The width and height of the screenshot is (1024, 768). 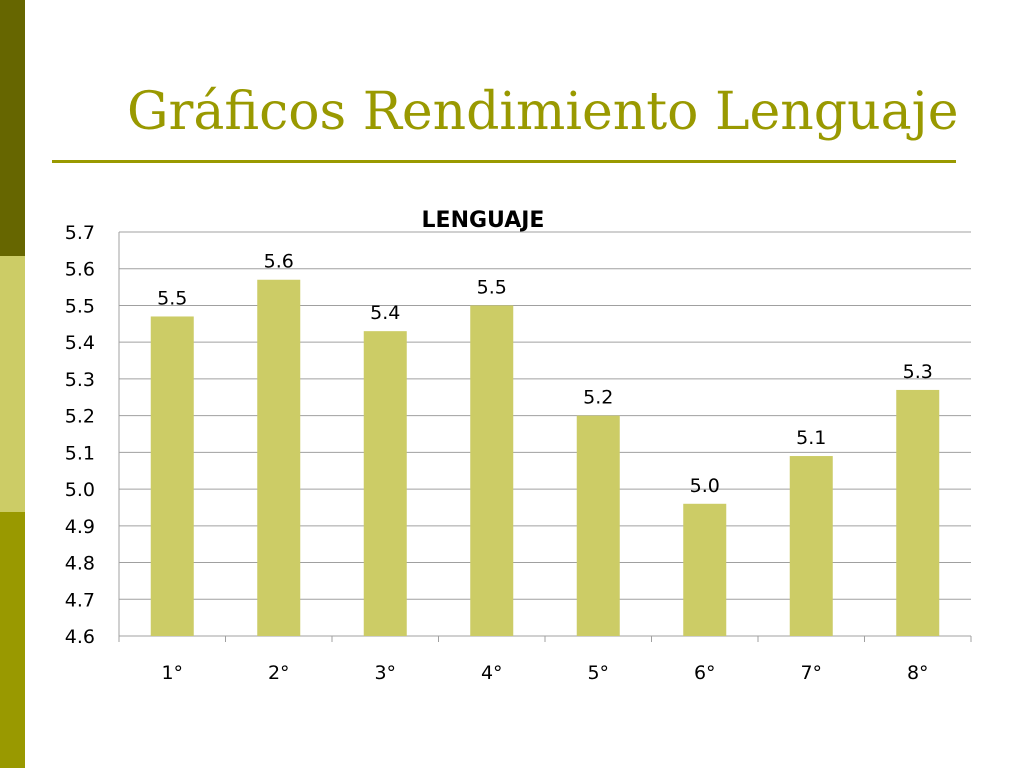 I want to click on y-tick-label: 5.2, so click(x=80, y=417).